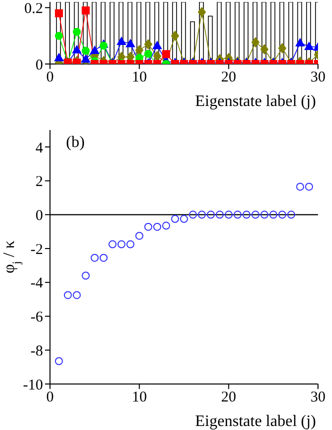 The width and height of the screenshot is (332, 430). I want to click on y-tick-label: 2, so click(39, 182).